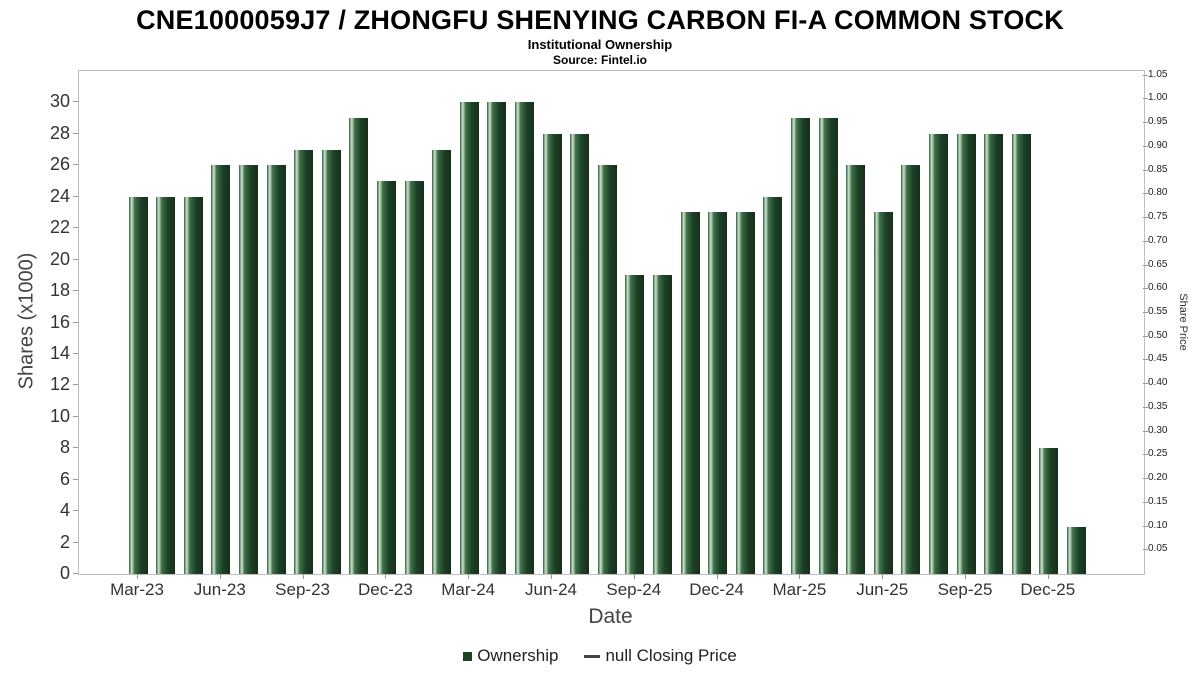 The image size is (1200, 675). I want to click on legend: Ownership null Closing Price, so click(600, 656).